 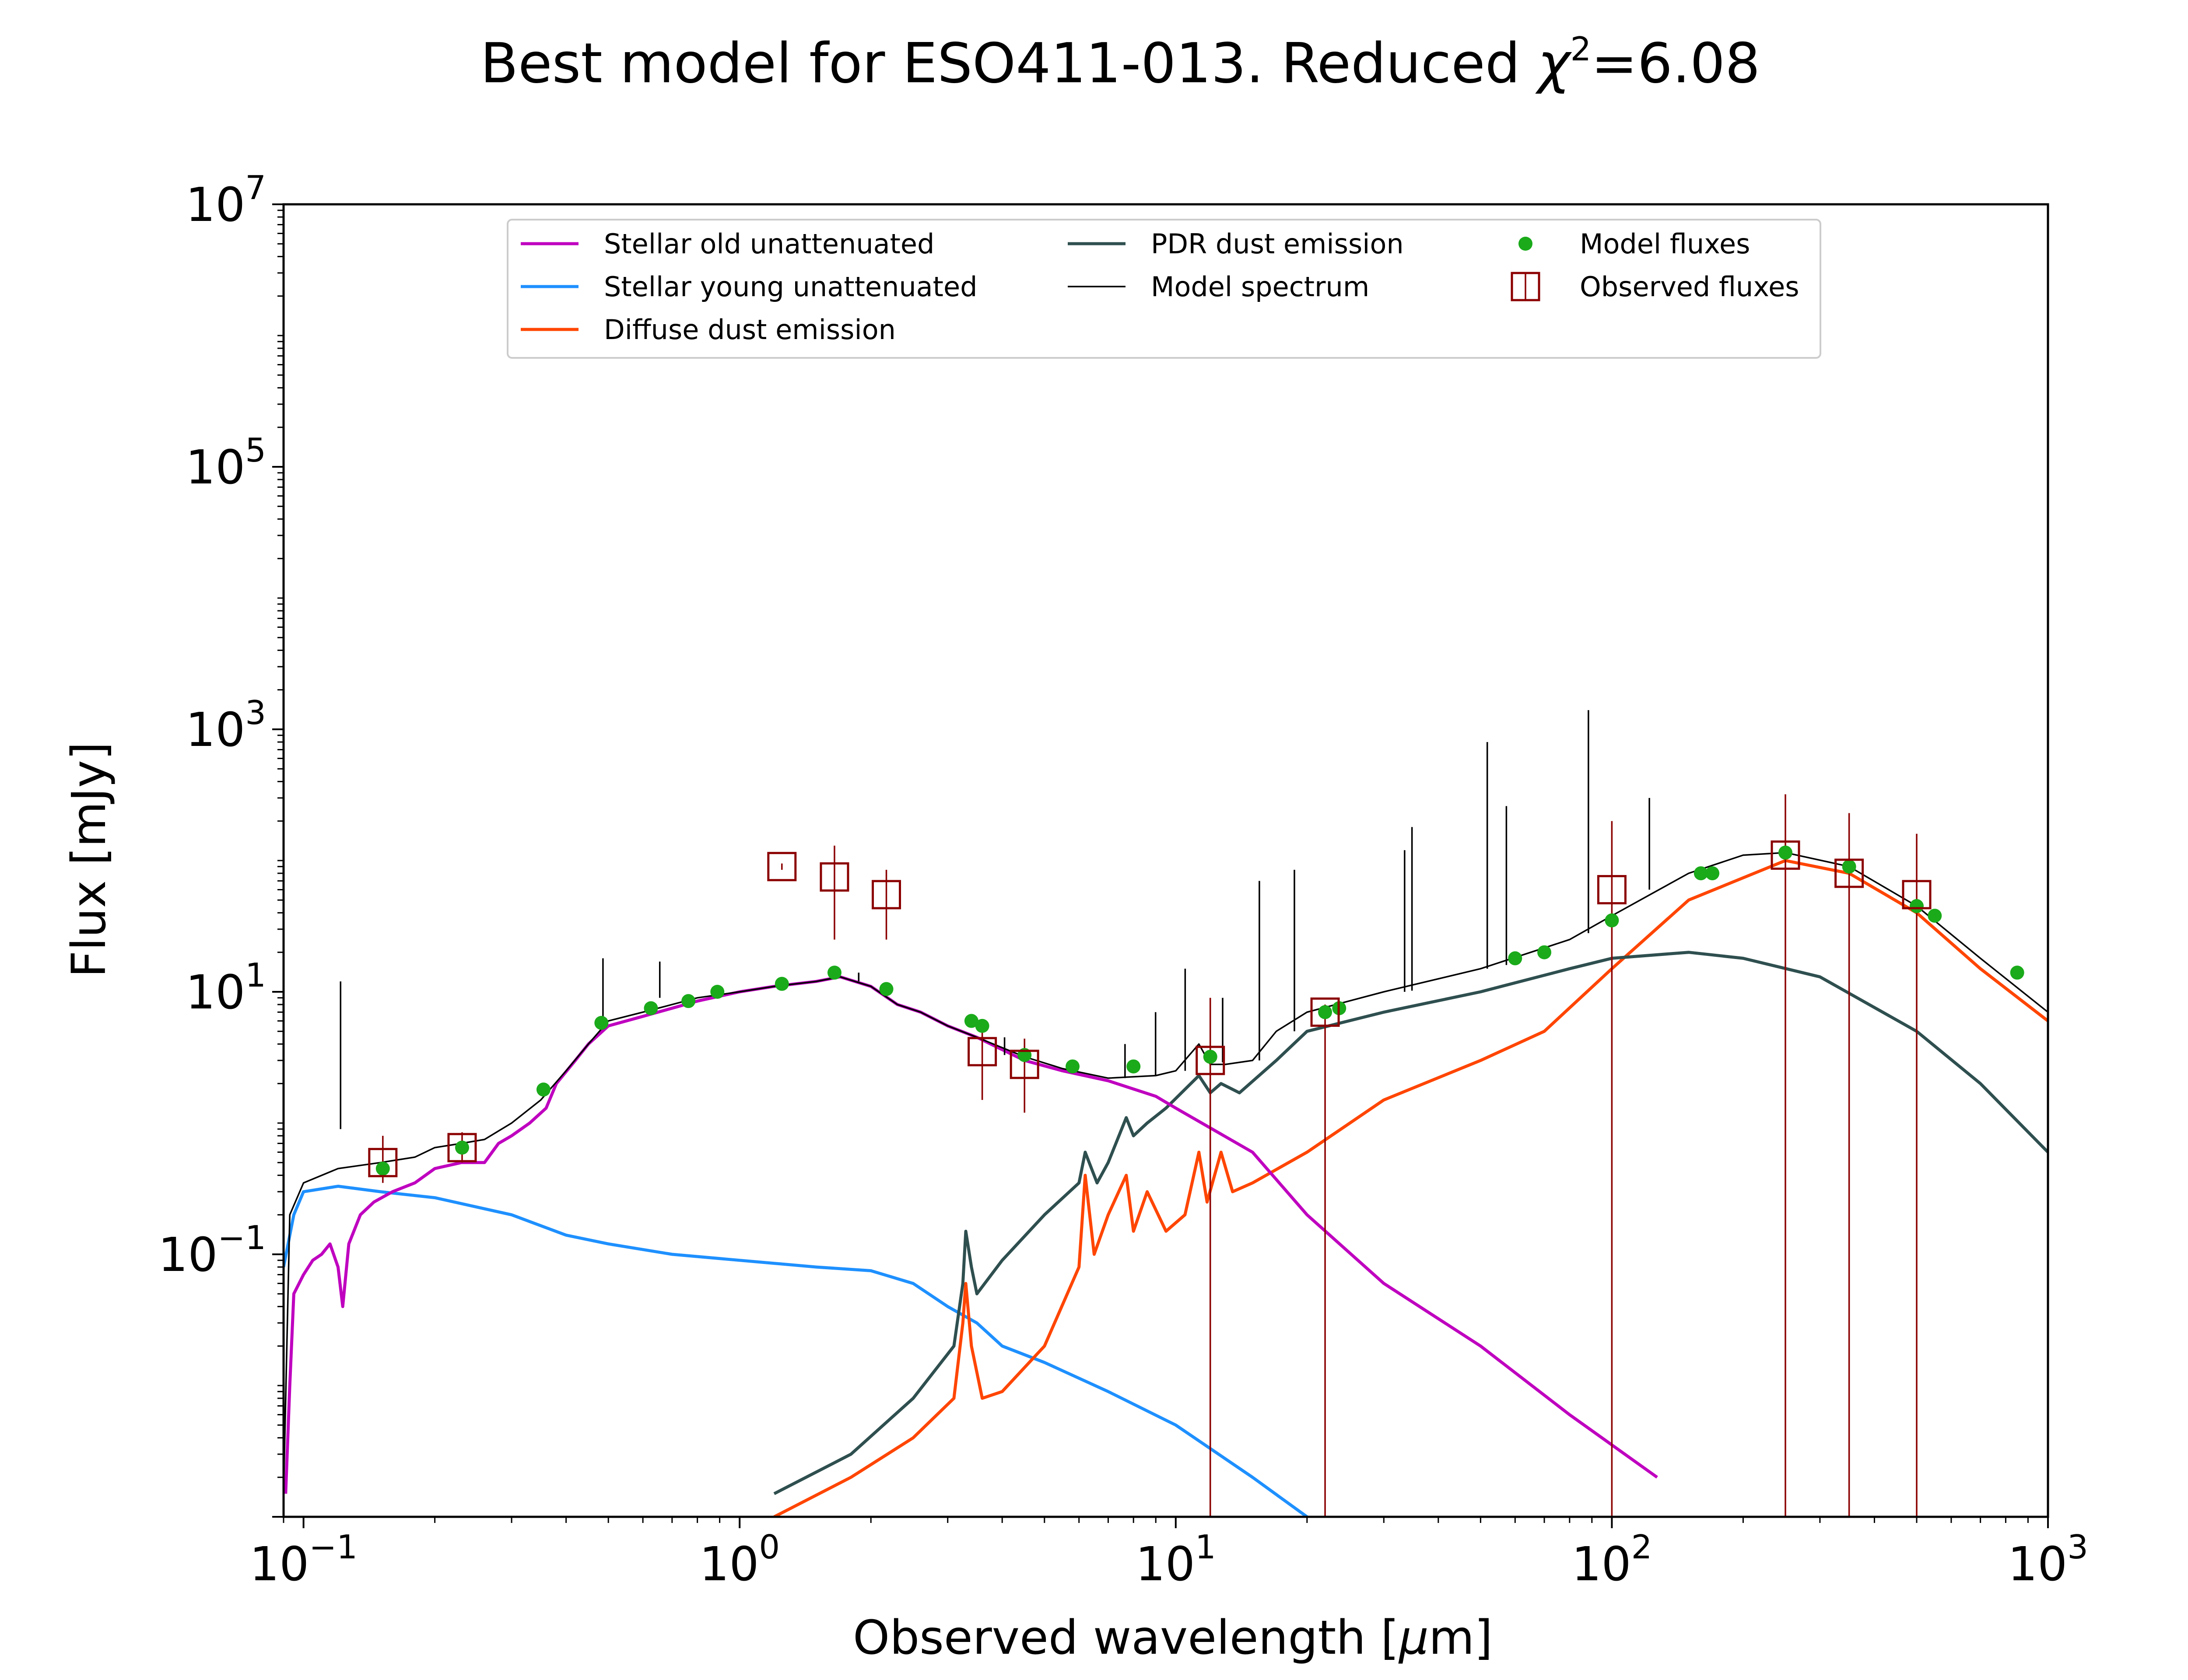 What do you see at coordinates (226, 463) in the screenshot?
I see `y-tick-label: 10⁵` at bounding box center [226, 463].